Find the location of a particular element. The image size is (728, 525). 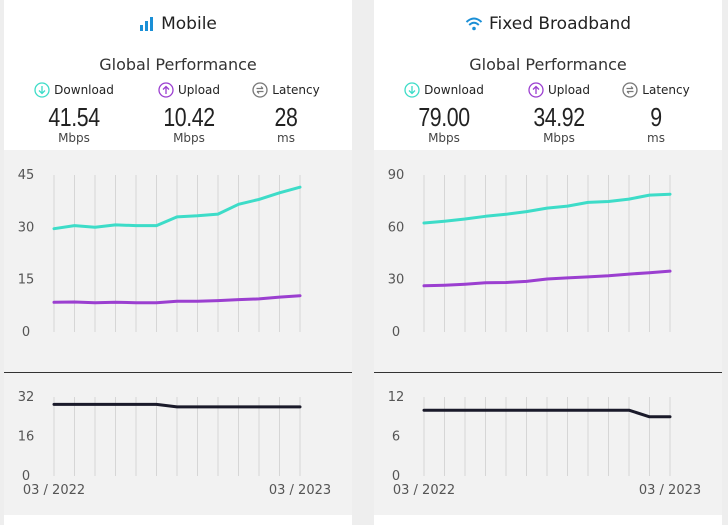

y-tick-label: 32 is located at coordinates (26, 397).